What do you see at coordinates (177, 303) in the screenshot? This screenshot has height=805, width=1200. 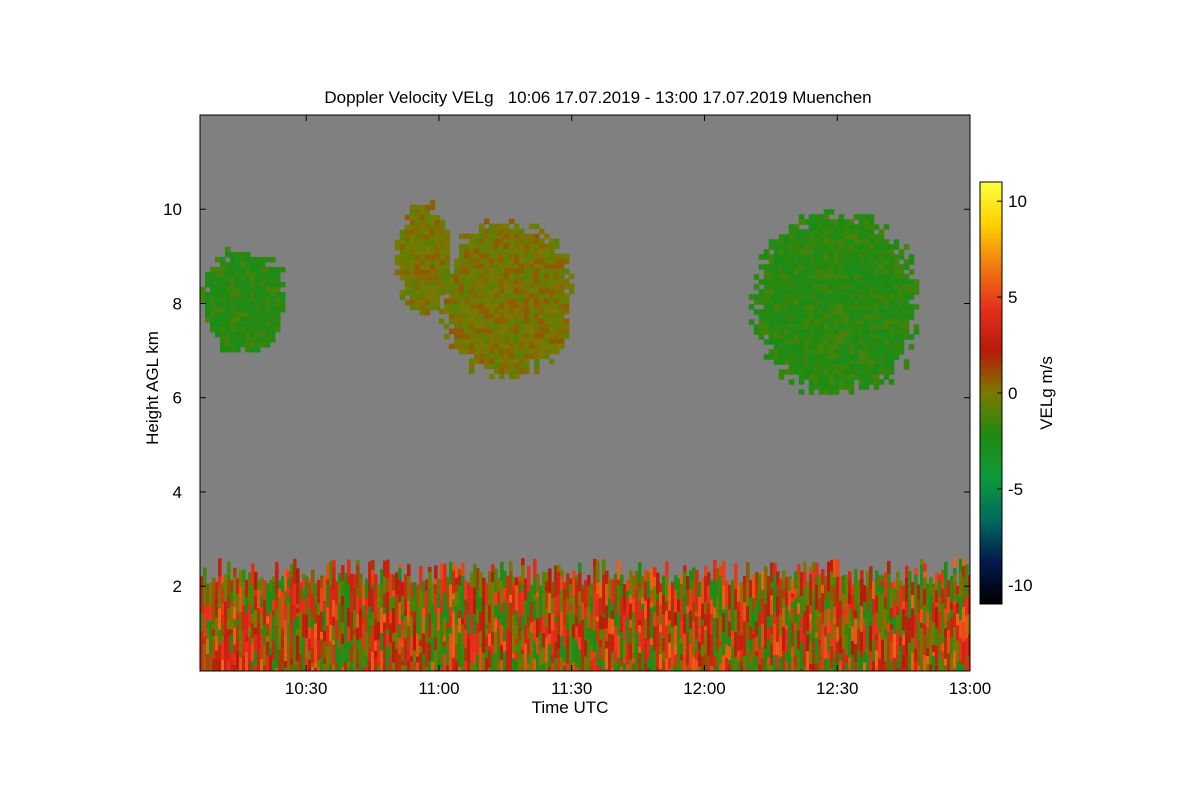 I see `y-tick-label: 8` at bounding box center [177, 303].